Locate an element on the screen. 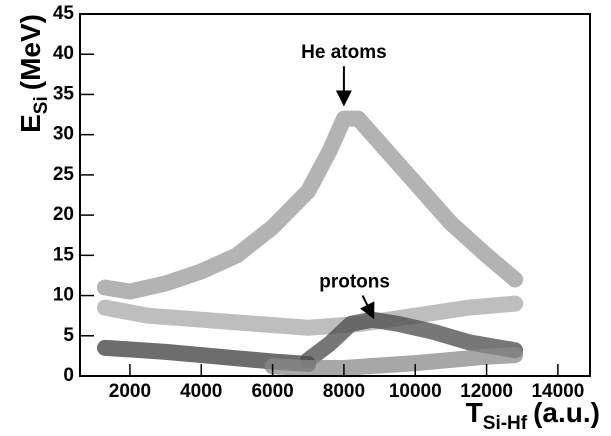 The height and width of the screenshot is (436, 611). annotation-arrow is located at coordinates (367, 307).